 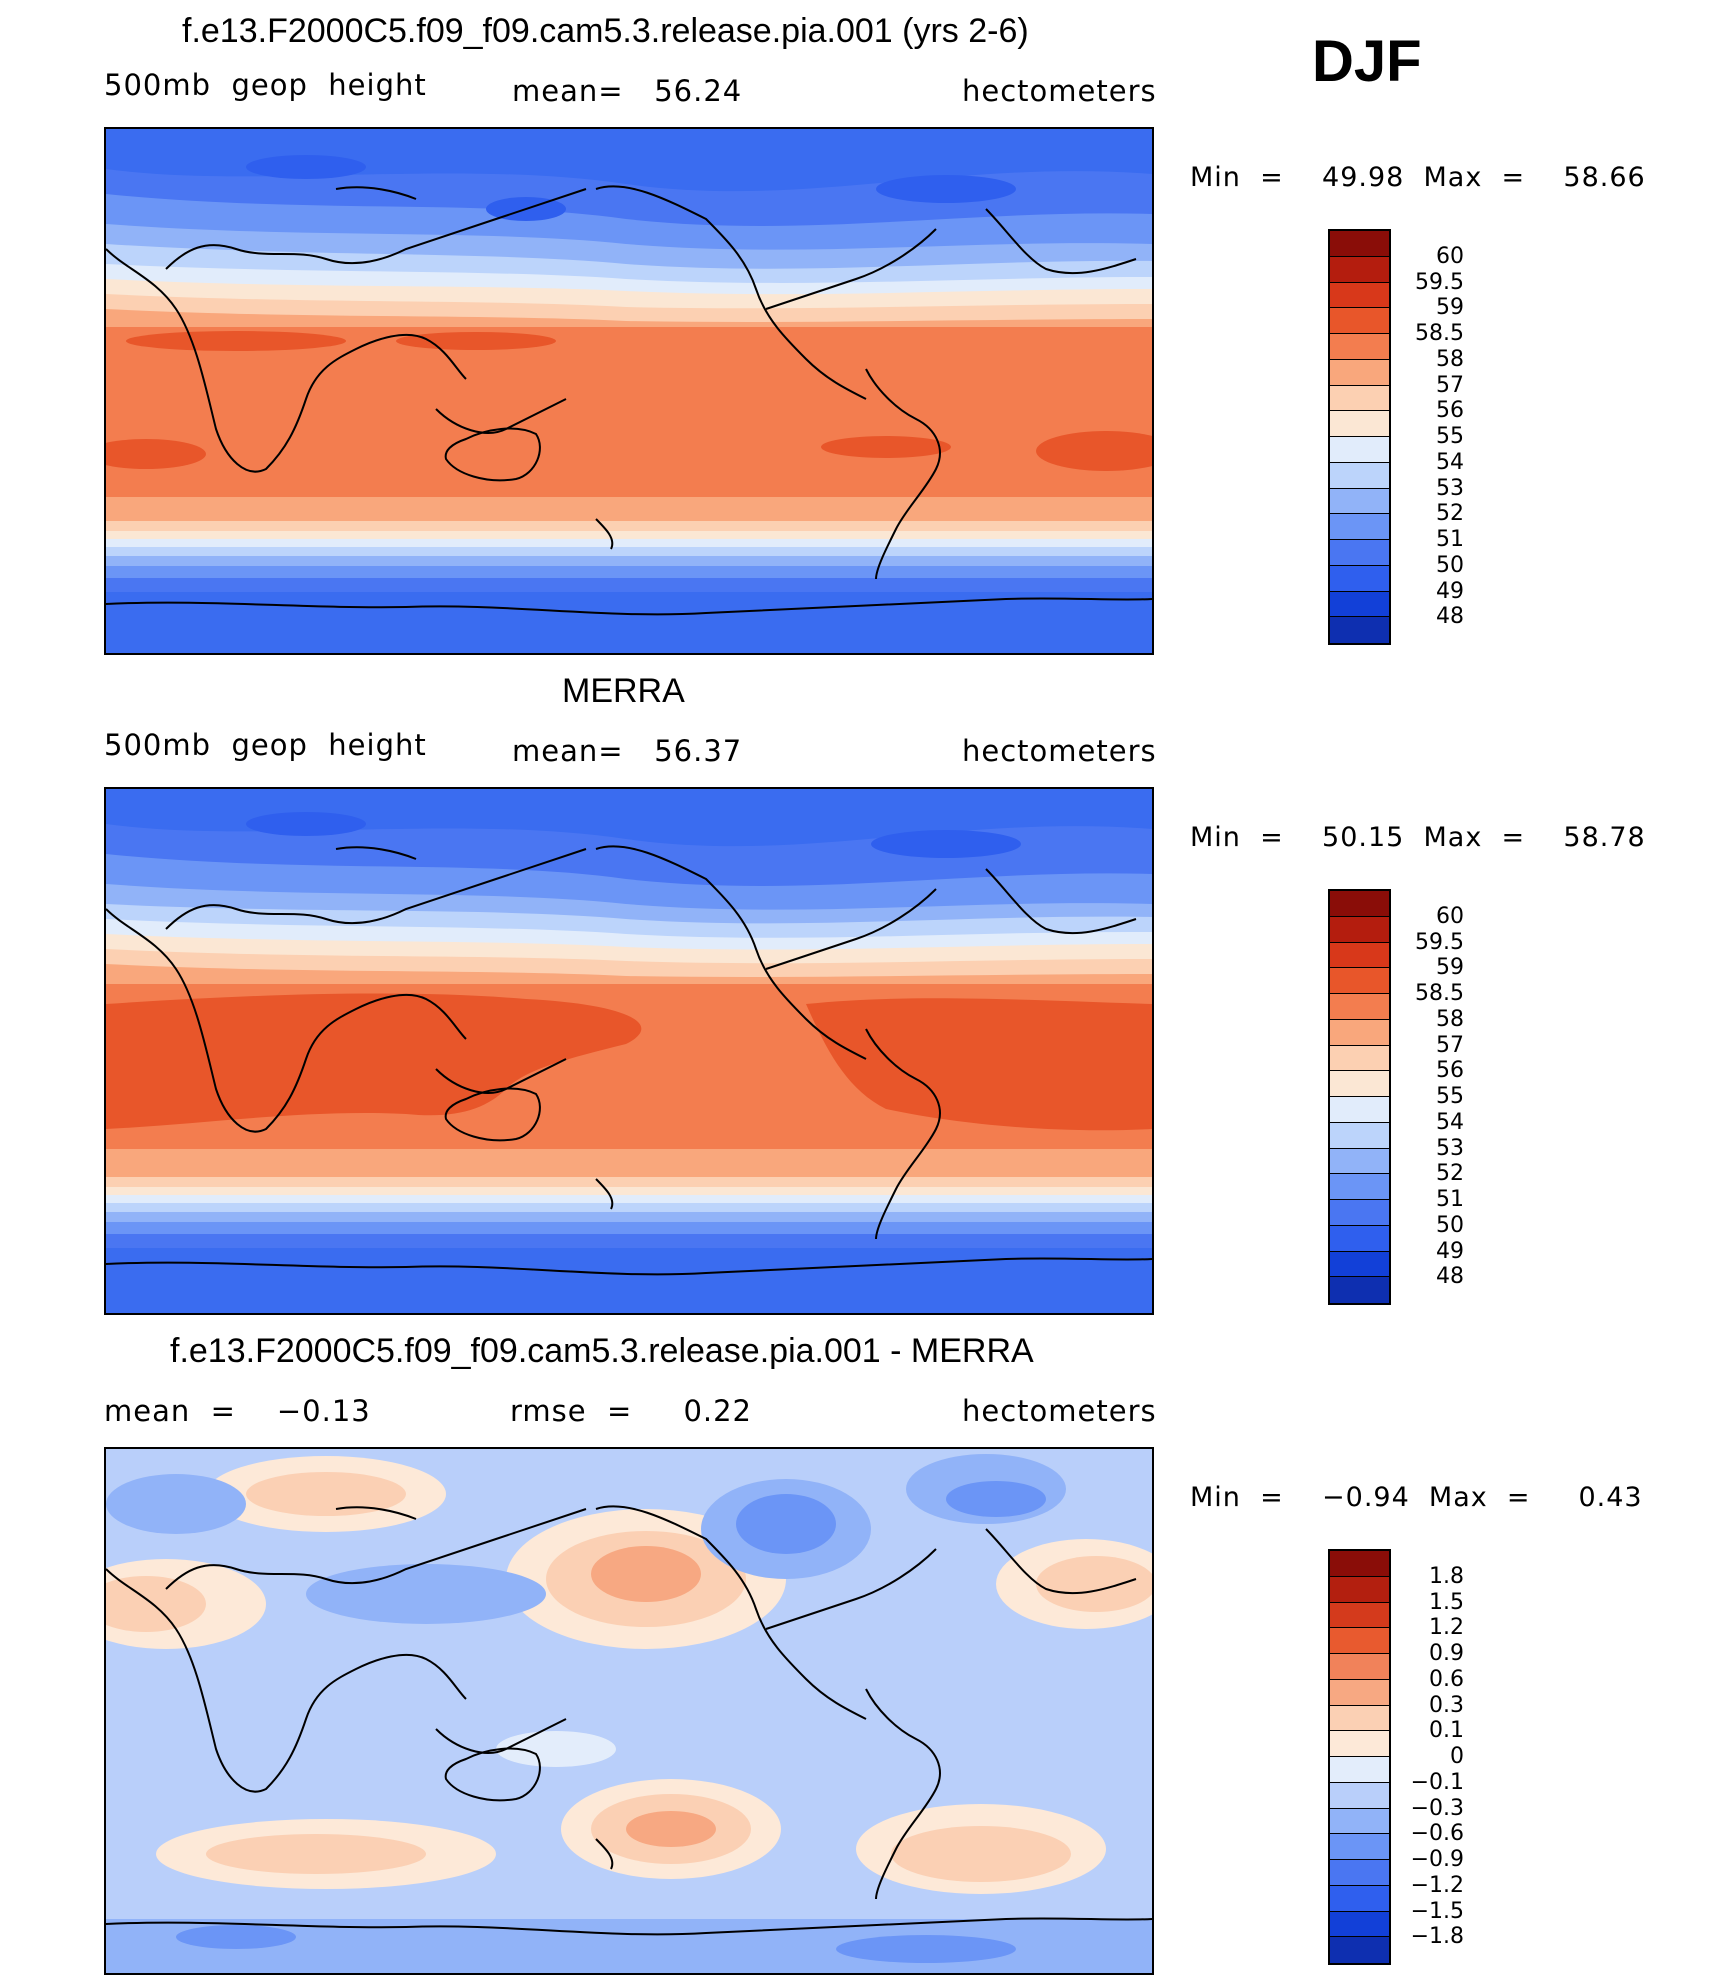 What do you see at coordinates (1446, 1679) in the screenshot?
I see `colorbar-level-label: 0.6` at bounding box center [1446, 1679].